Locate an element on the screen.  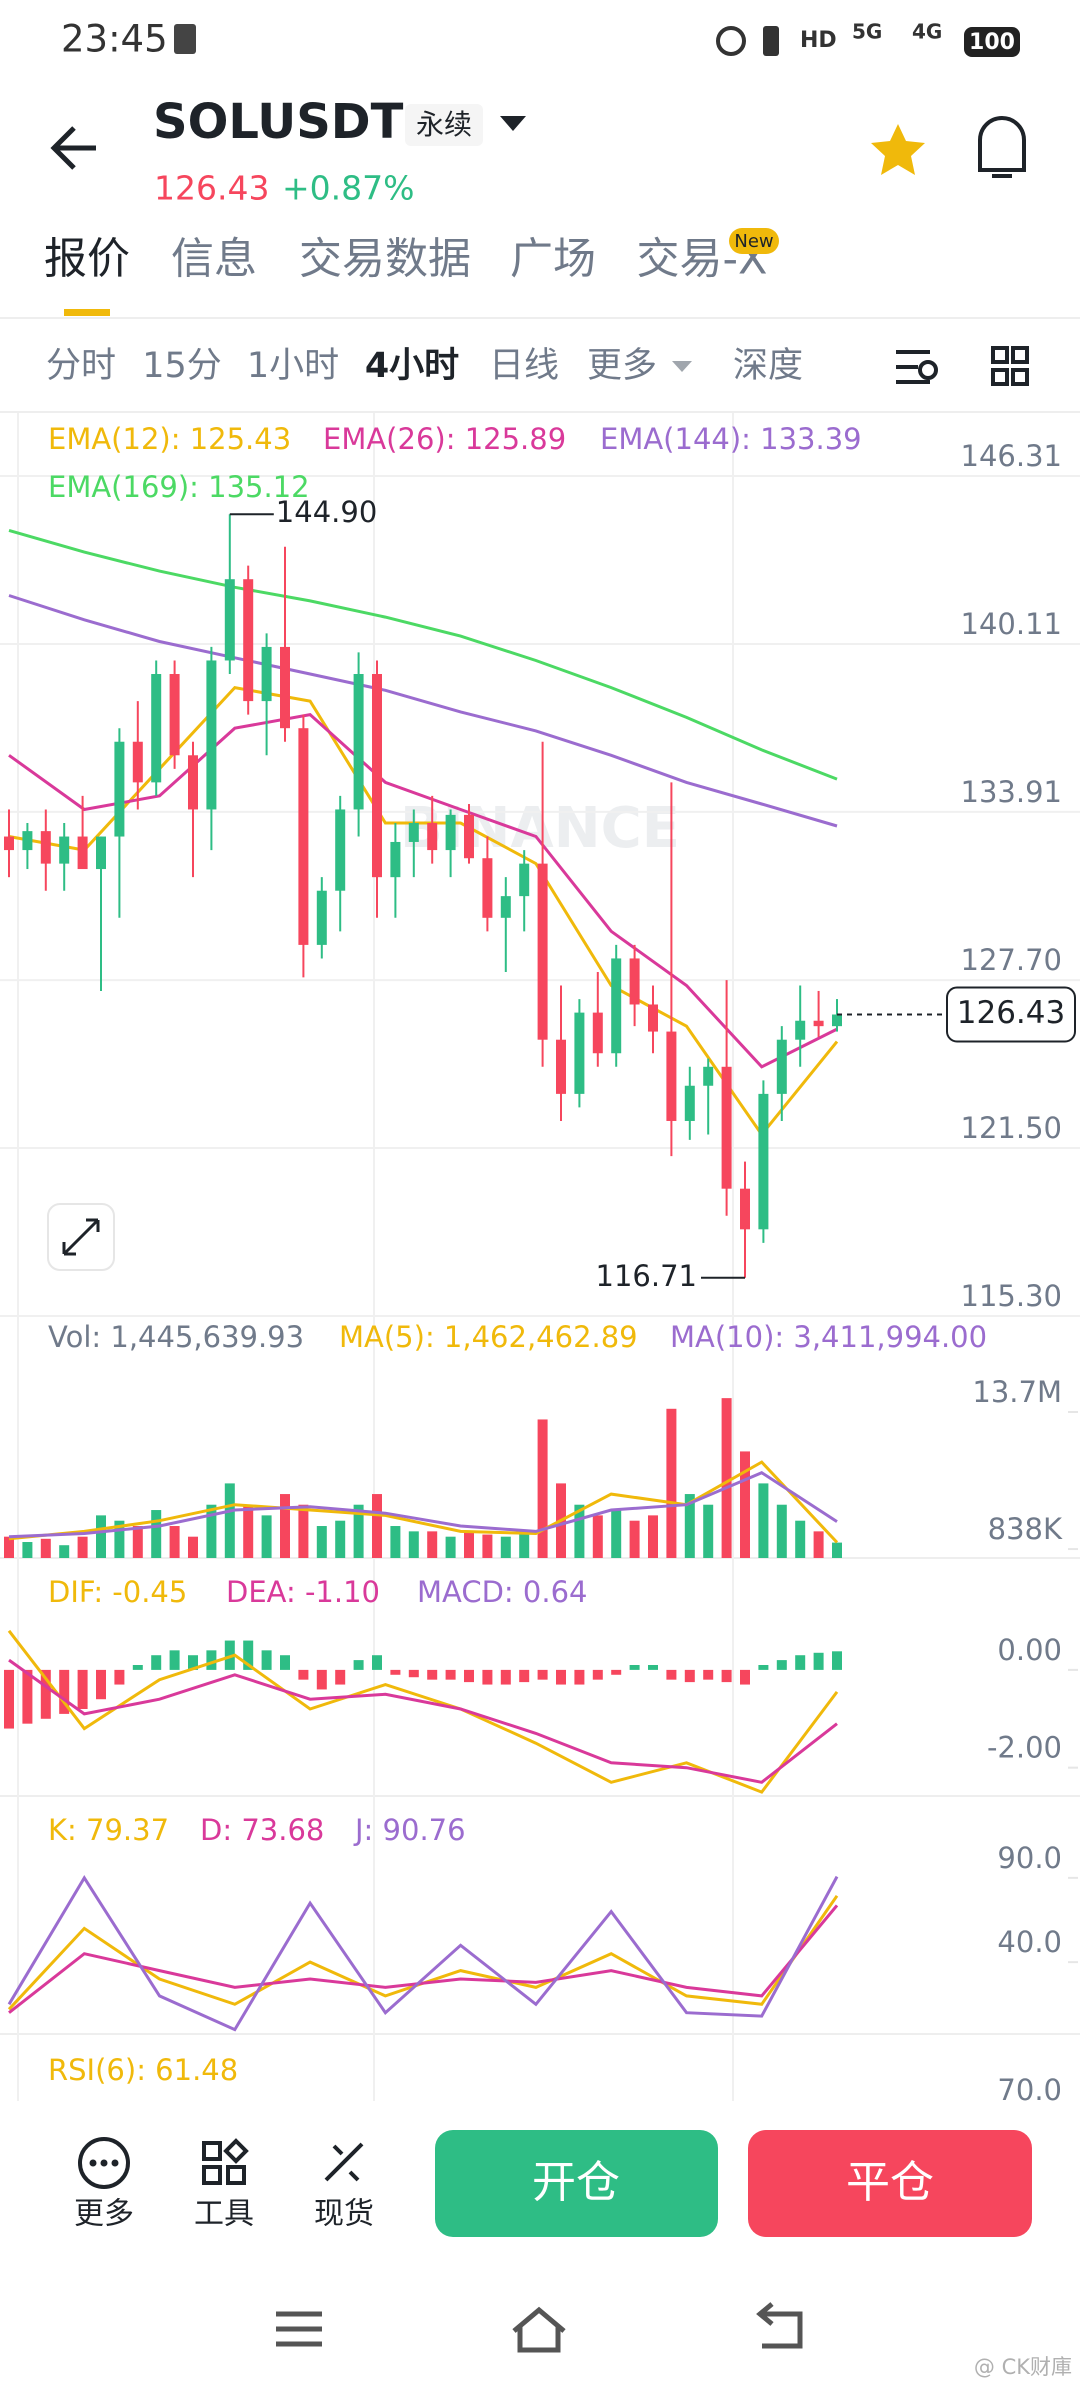
y-tick-label: -2.00 is located at coordinates (1024, 1748).